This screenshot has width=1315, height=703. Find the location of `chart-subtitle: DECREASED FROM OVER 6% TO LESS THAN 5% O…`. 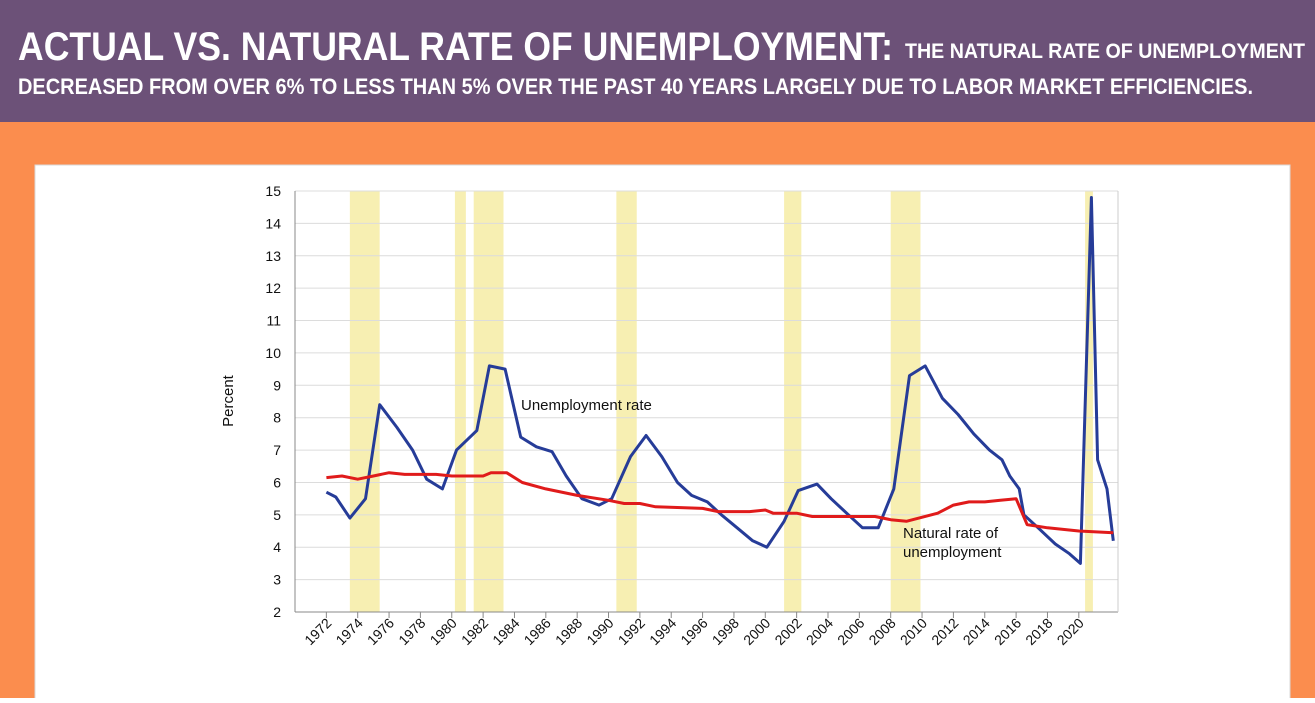

chart-subtitle: DECREASED FROM OVER 6% TO LESS THAN 5% O… is located at coordinates (635, 86).